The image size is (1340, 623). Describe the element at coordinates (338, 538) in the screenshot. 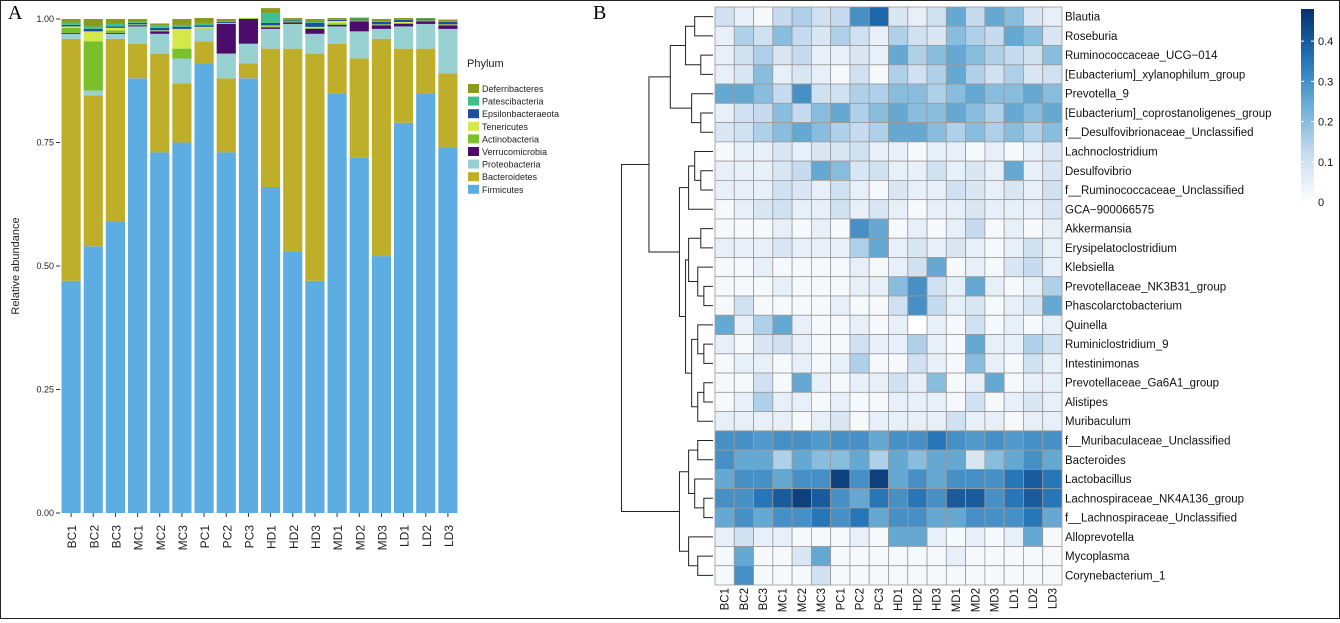

I see `x-tick-label: MD1` at that location.